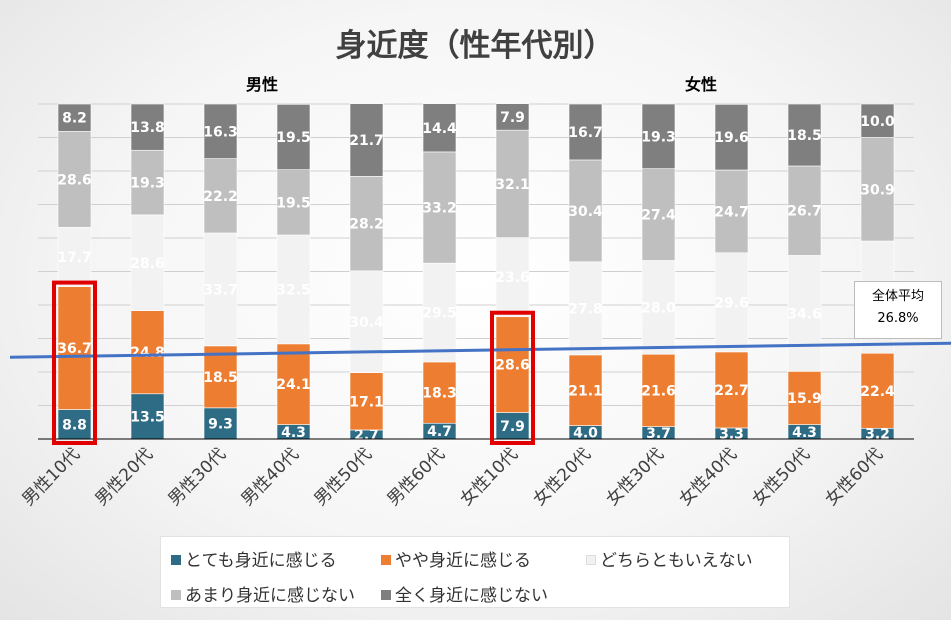 This screenshot has height=620, width=951. What do you see at coordinates (475, 46) in the screenshot?
I see `chart-title: 身近度（性年代別）` at bounding box center [475, 46].